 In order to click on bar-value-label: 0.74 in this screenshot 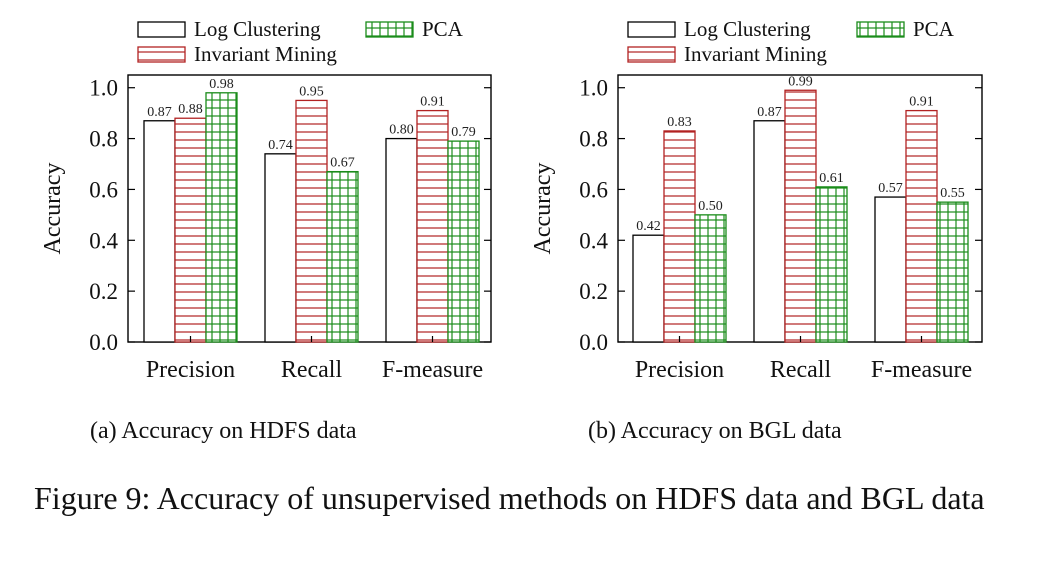, I will do `click(280, 145)`.